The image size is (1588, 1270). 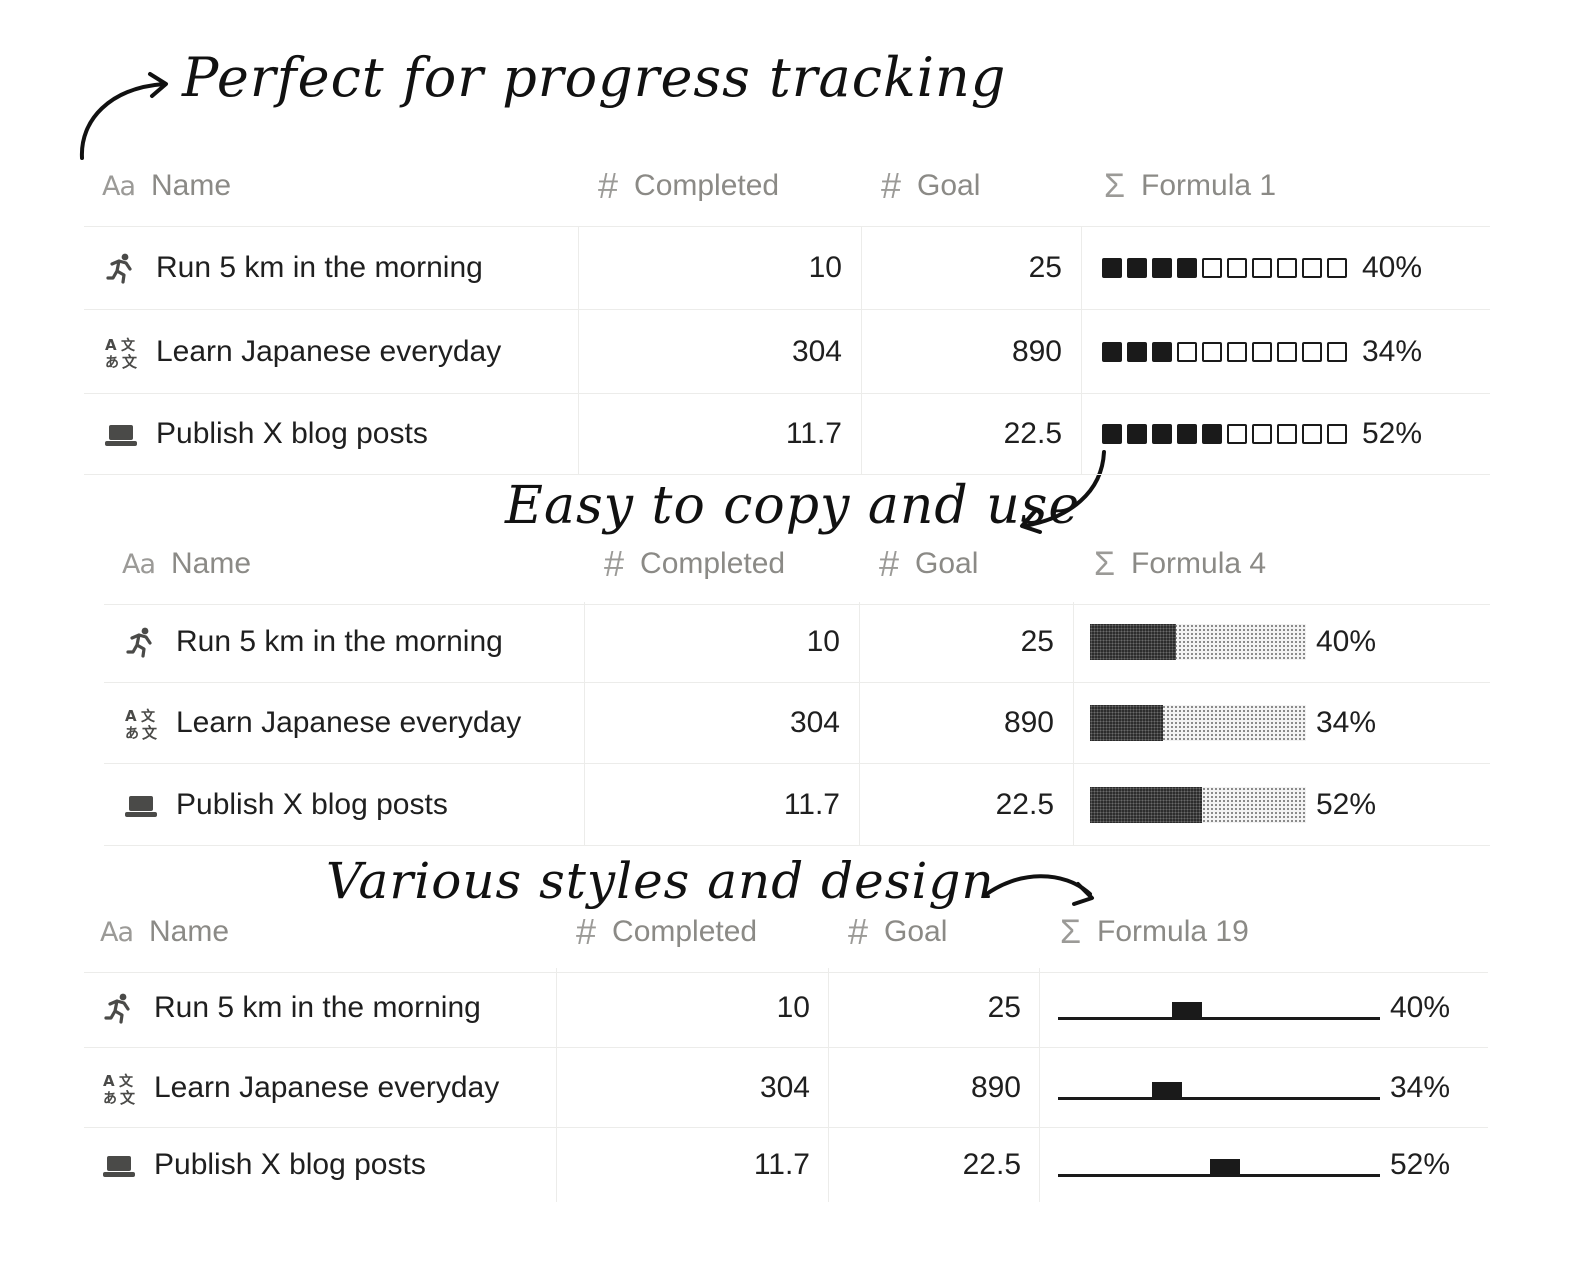 What do you see at coordinates (117, 932) in the screenshot?
I see `text-type-icon: Aa` at bounding box center [117, 932].